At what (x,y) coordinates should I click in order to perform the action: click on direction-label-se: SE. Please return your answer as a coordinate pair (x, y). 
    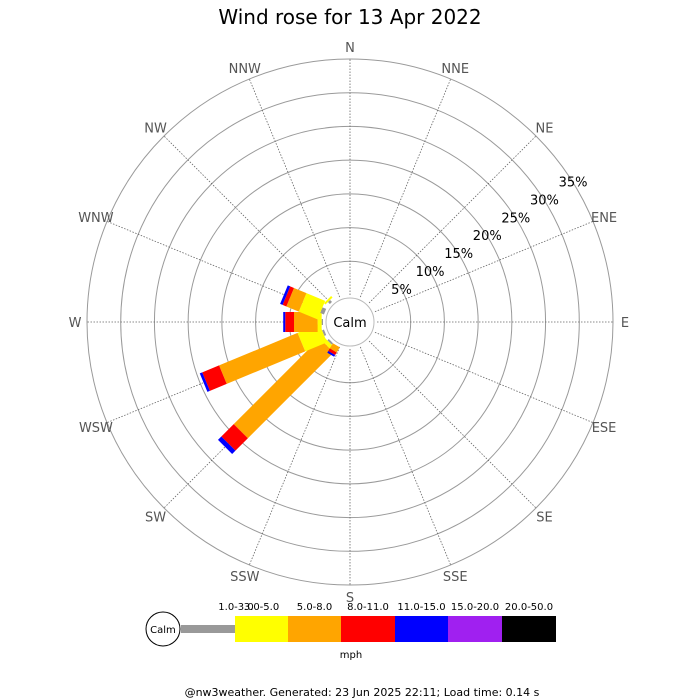
    Looking at the image, I should click on (544, 517).